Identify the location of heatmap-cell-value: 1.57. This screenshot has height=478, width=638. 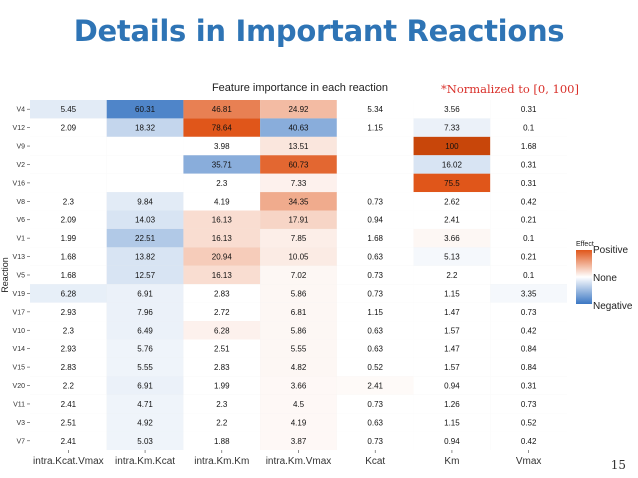
(452, 330).